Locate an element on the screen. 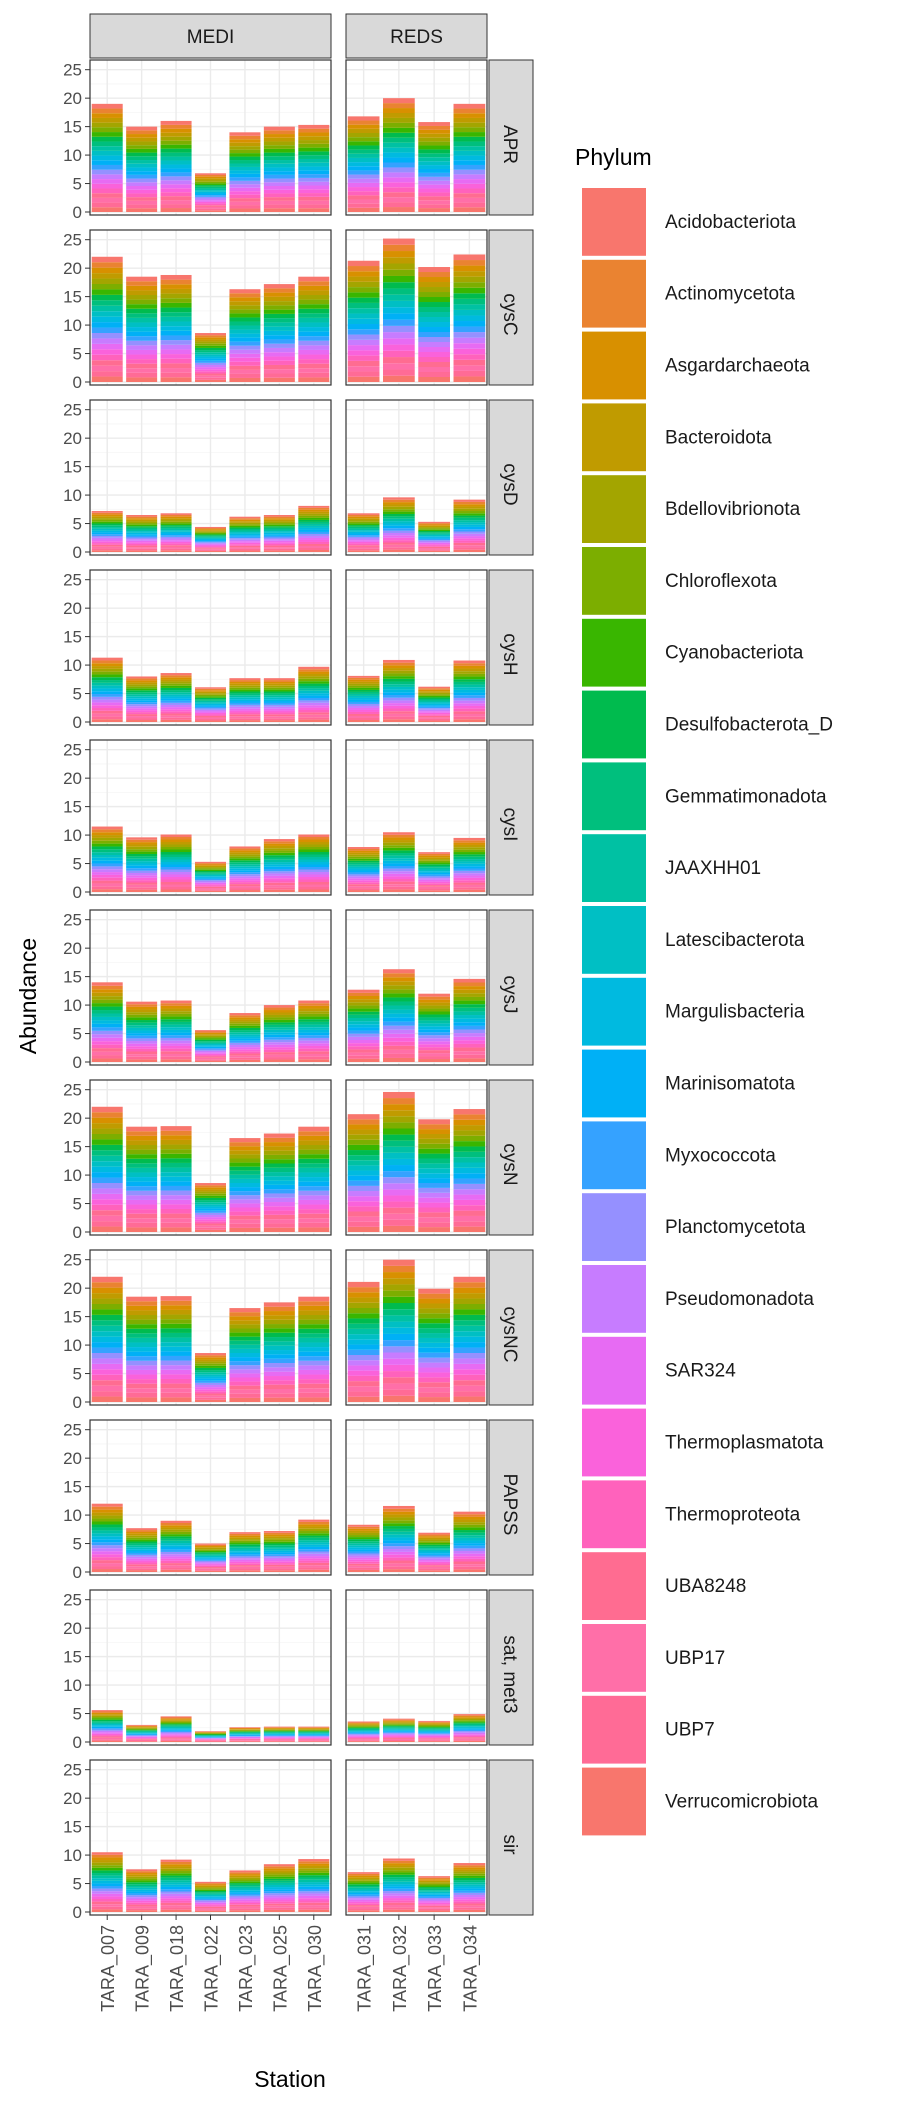 This screenshot has height=2105, width=900. legend-item: Gemmatimonadota is located at coordinates (704, 796).